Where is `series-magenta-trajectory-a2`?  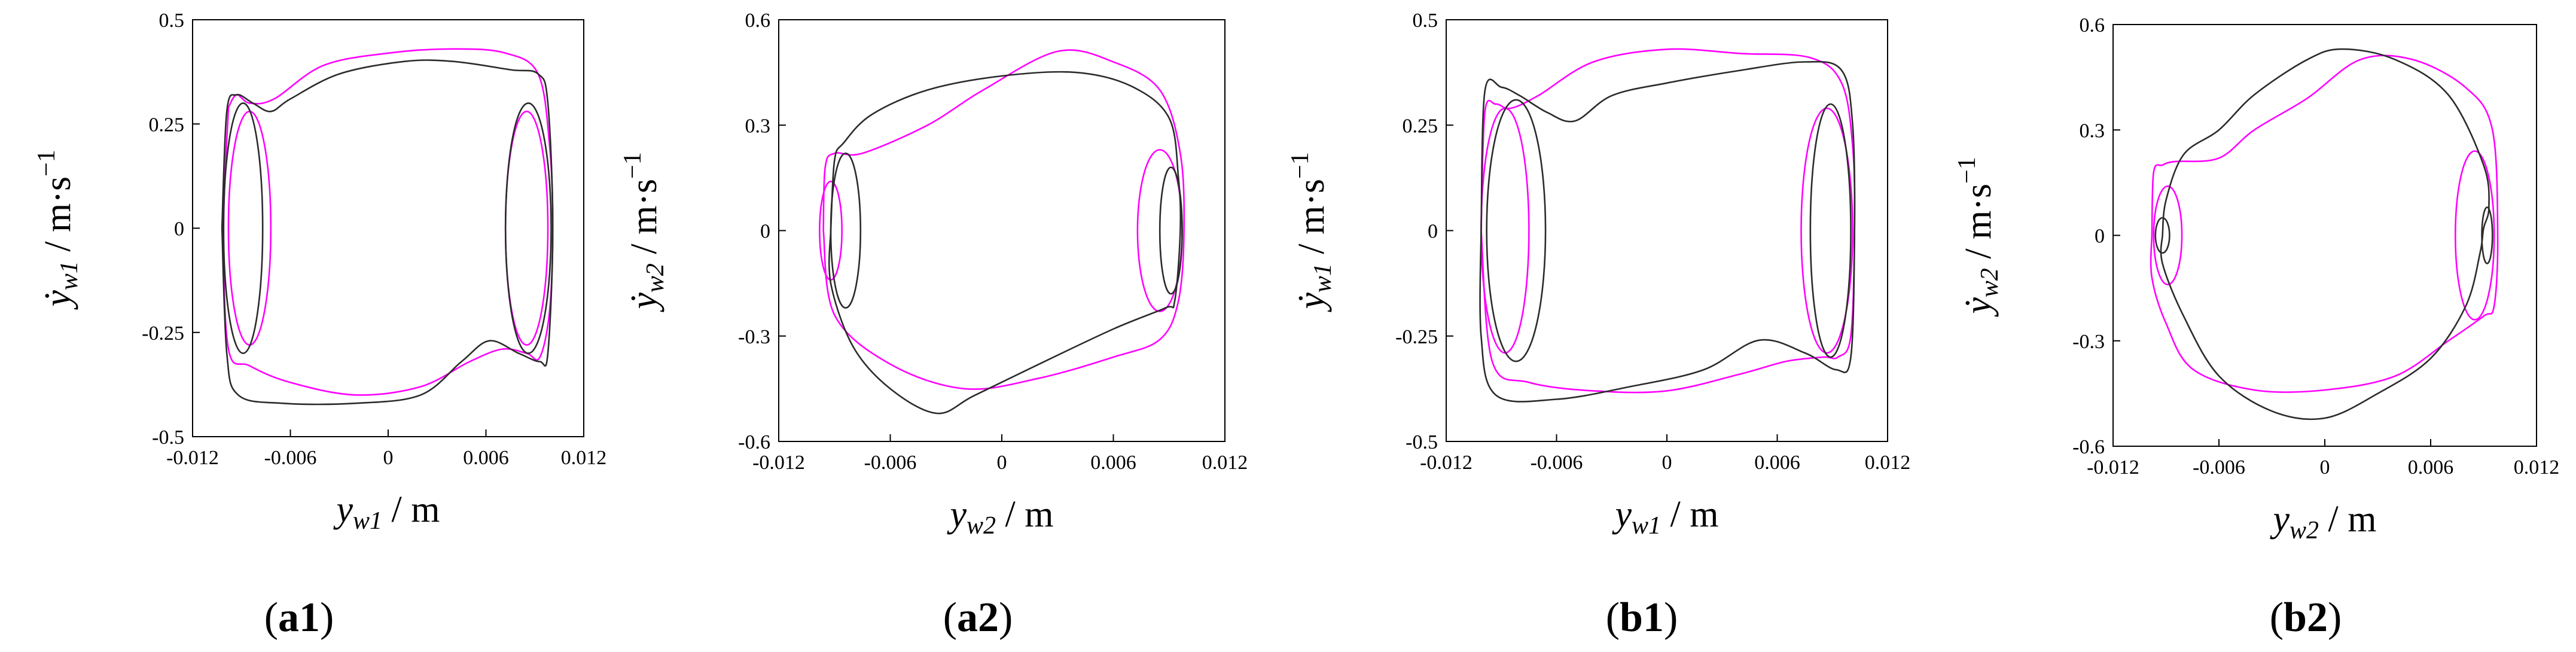
series-magenta-trajectory-a2 is located at coordinates (1004, 219).